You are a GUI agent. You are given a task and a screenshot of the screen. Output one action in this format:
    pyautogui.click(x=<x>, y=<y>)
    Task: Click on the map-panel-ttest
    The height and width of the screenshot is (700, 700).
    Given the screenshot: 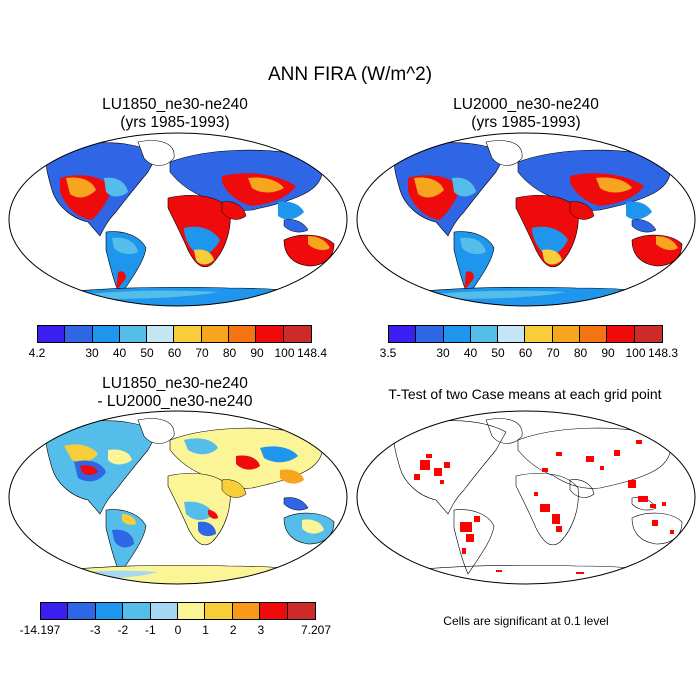 What is the action you would take?
    pyautogui.click(x=526, y=497)
    